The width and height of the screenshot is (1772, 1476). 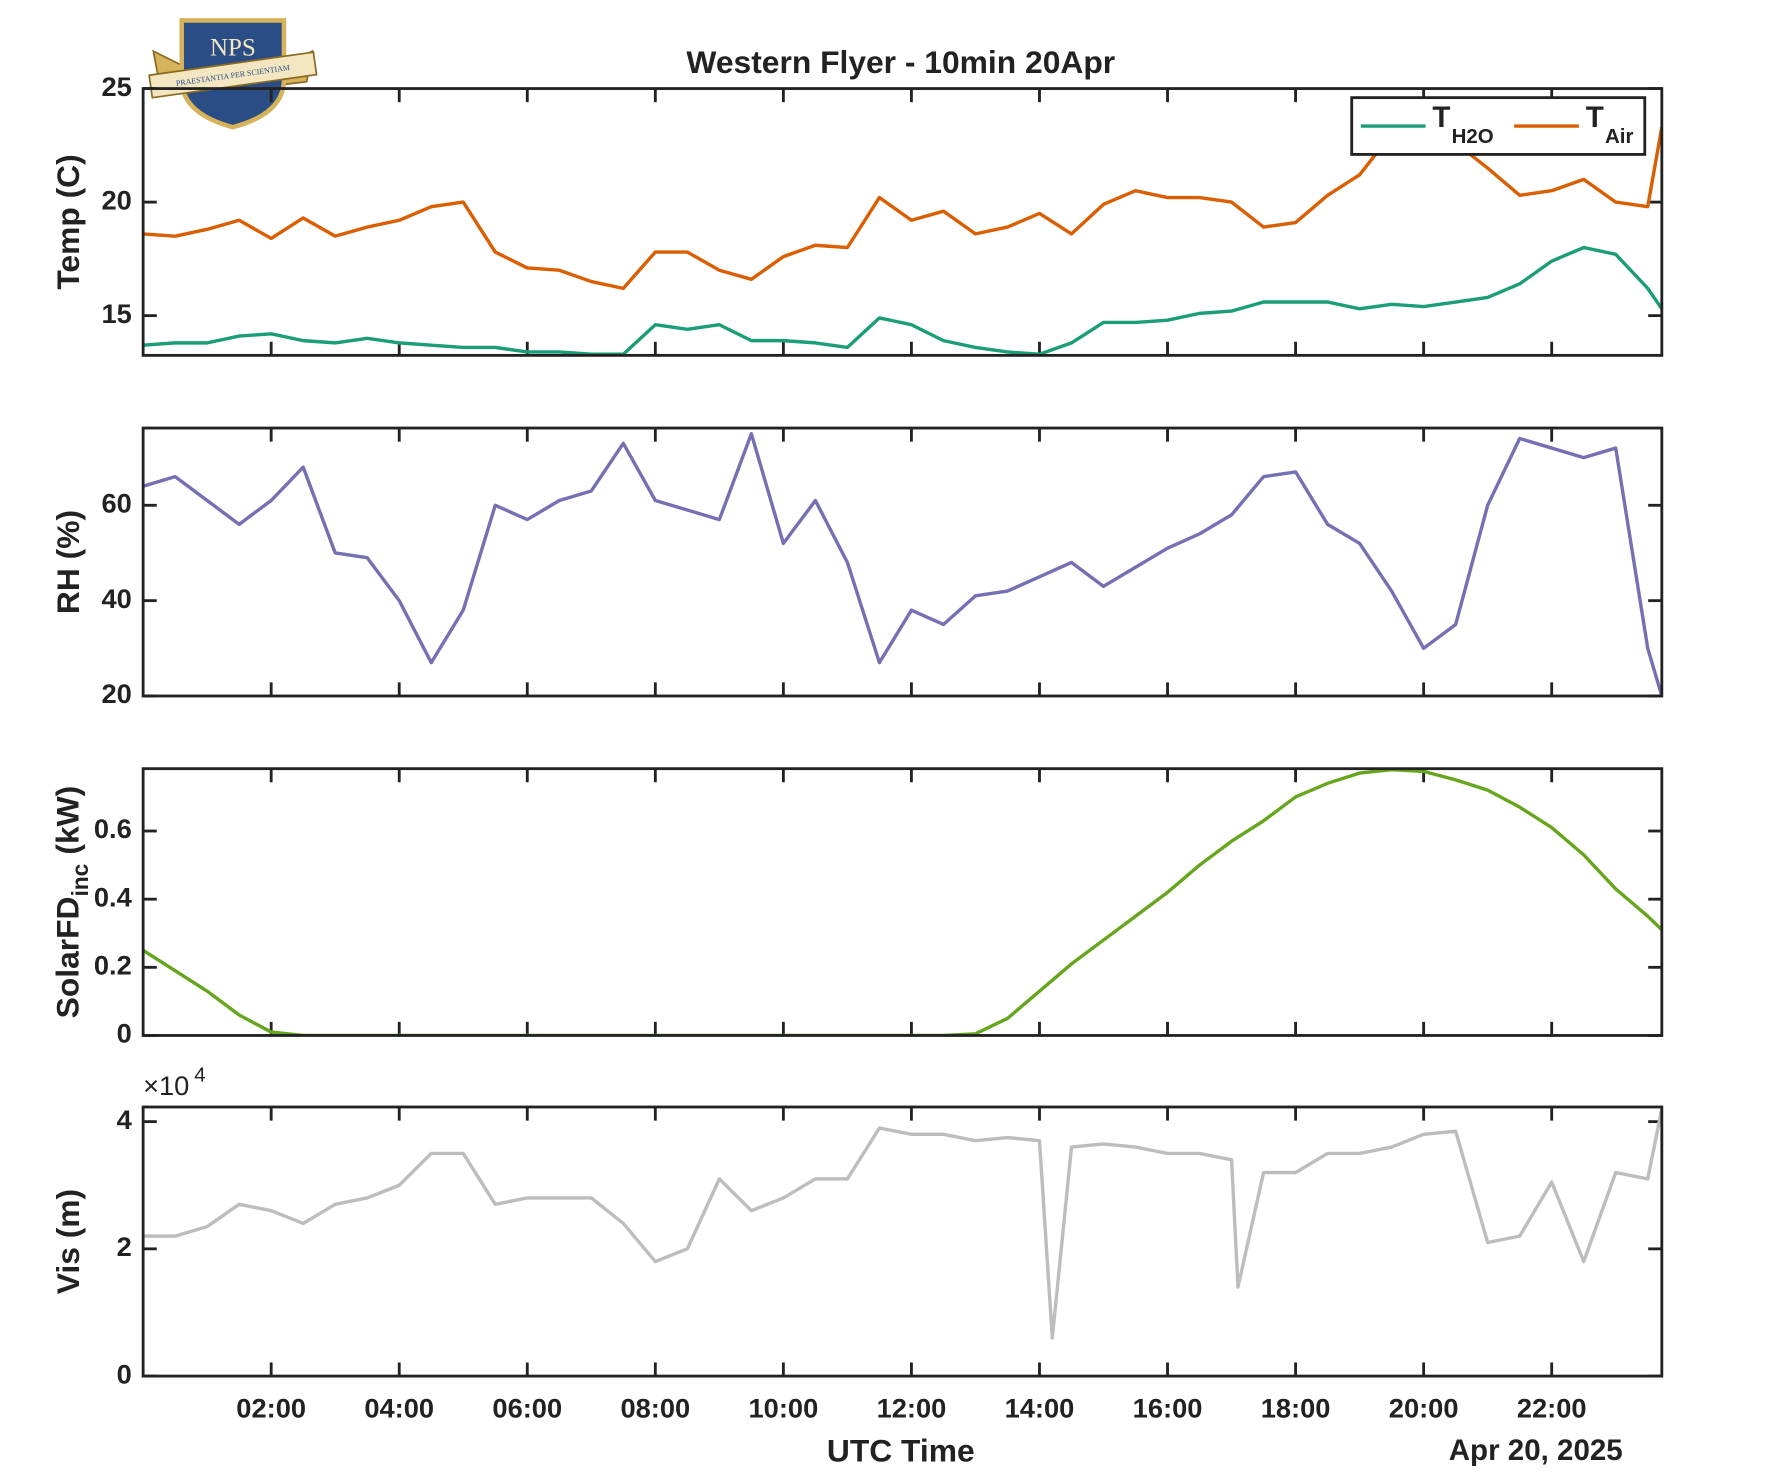 What do you see at coordinates (784, 1407) in the screenshot?
I see `x-tick-label: 10:00` at bounding box center [784, 1407].